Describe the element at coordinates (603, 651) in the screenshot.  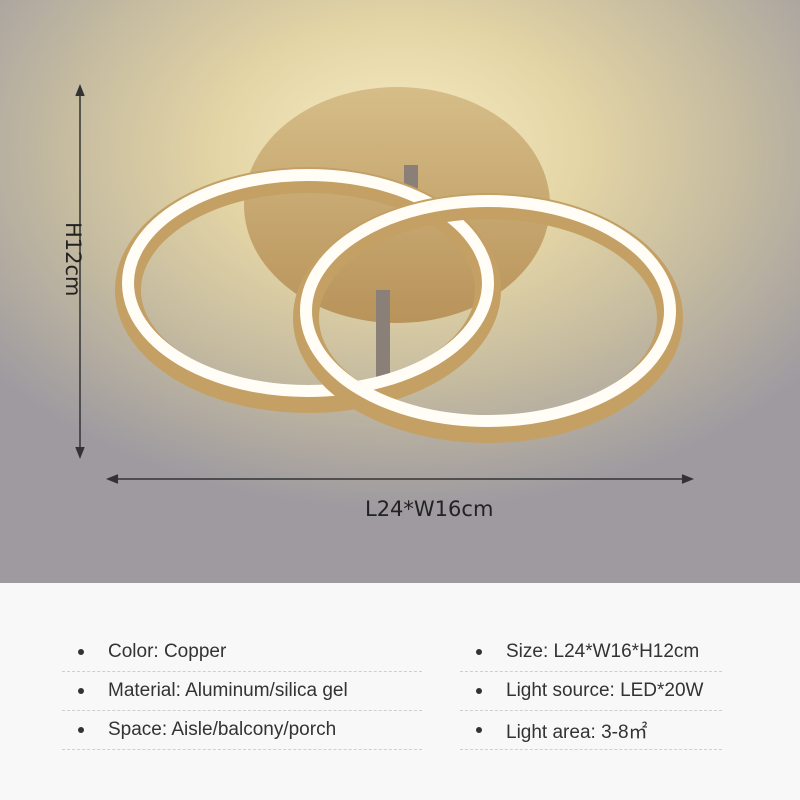
I see `spec-text: Size: L24*W16*H12cm` at that location.